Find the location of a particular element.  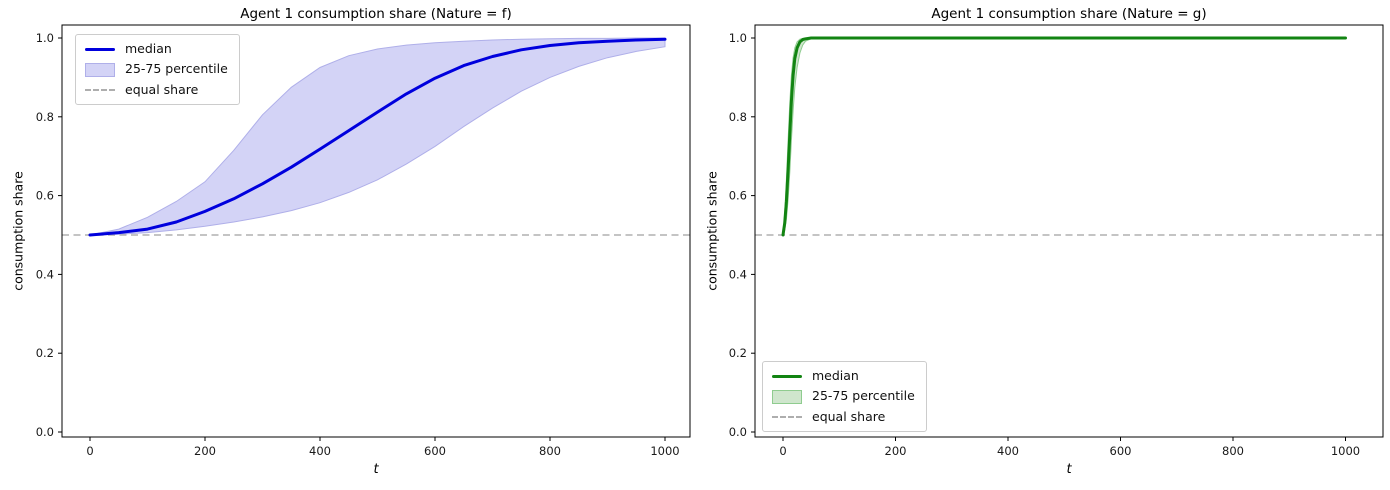

x-axis-label-right: t is located at coordinates (1069, 469).